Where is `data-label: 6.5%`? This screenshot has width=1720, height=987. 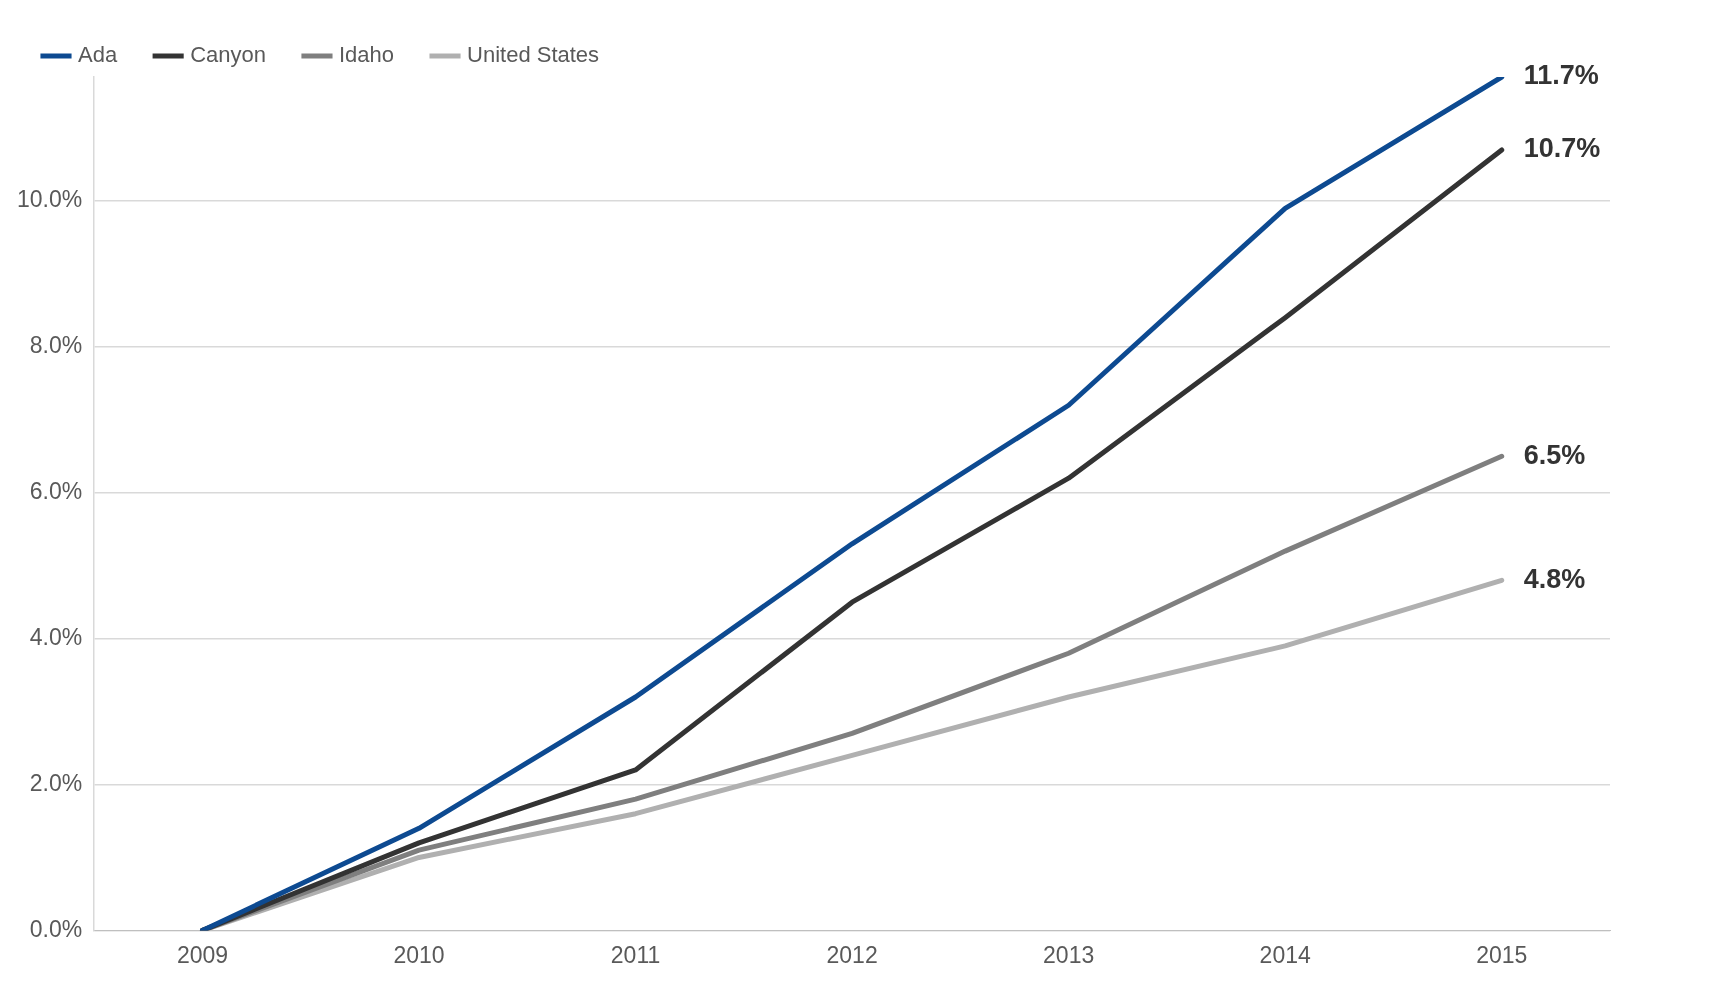 data-label: 6.5% is located at coordinates (1554, 454).